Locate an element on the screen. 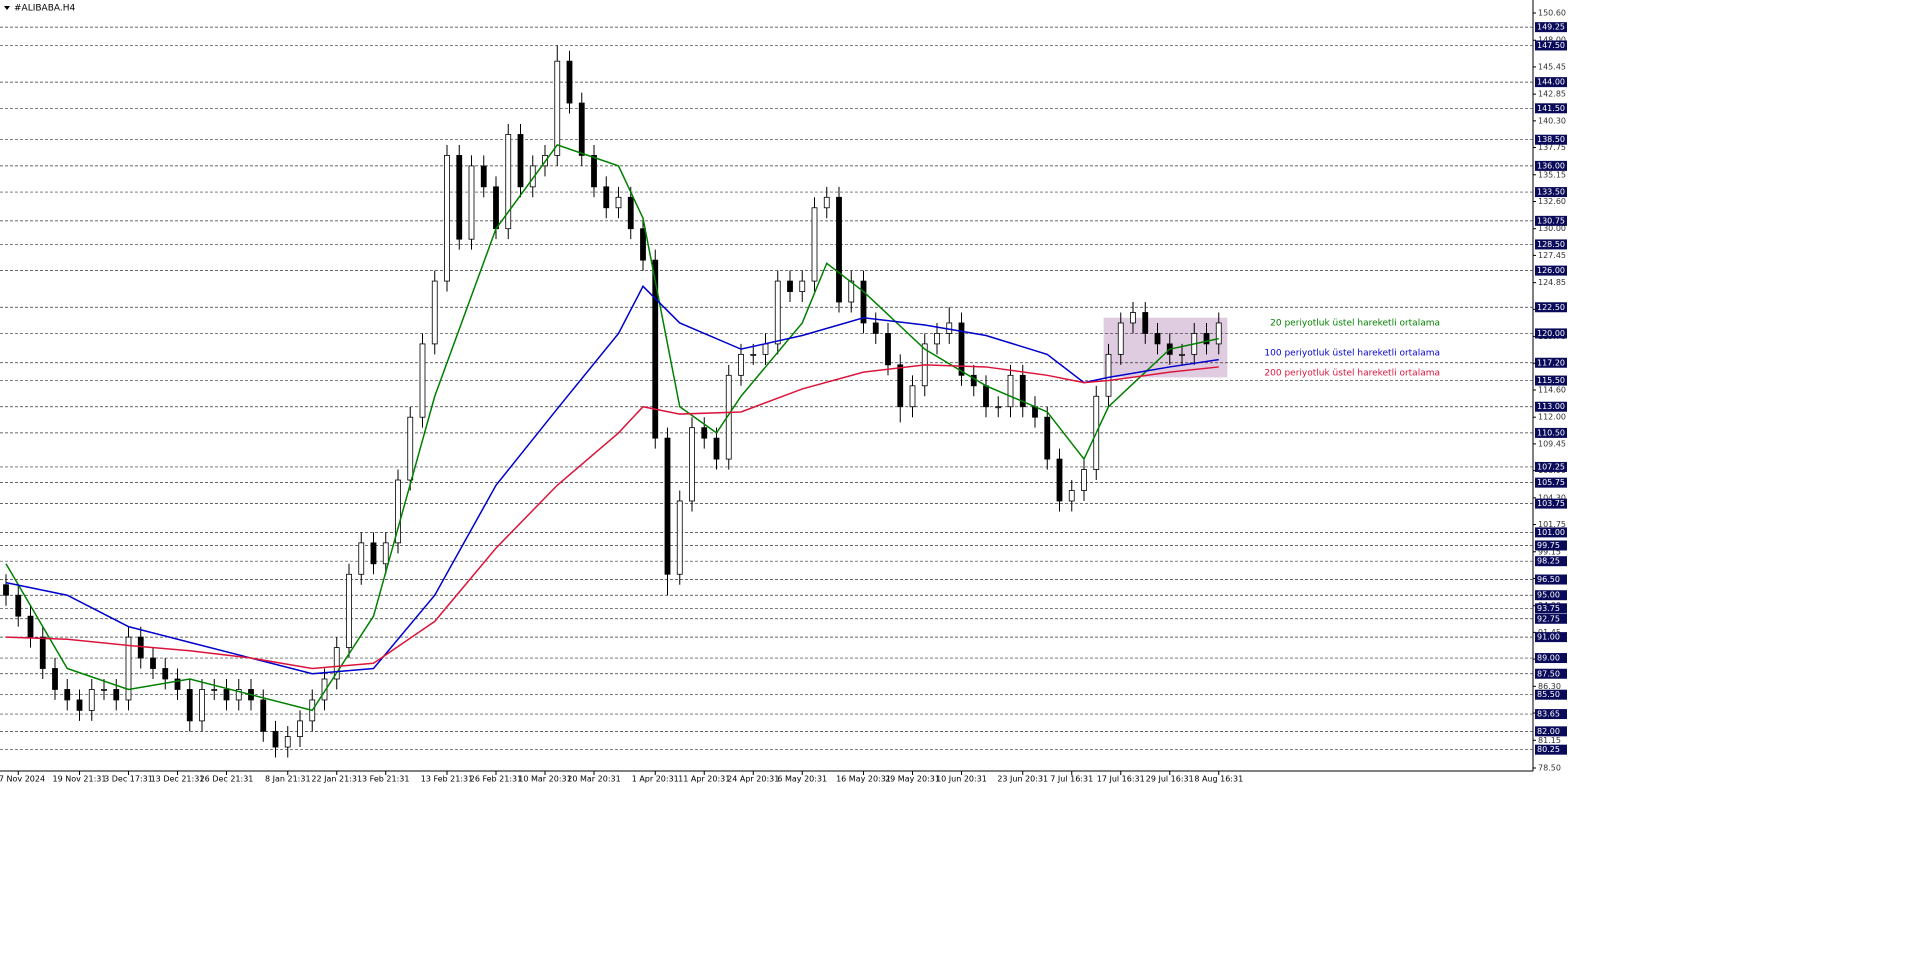  level-label: 99.75 is located at coordinates (1548, 545).